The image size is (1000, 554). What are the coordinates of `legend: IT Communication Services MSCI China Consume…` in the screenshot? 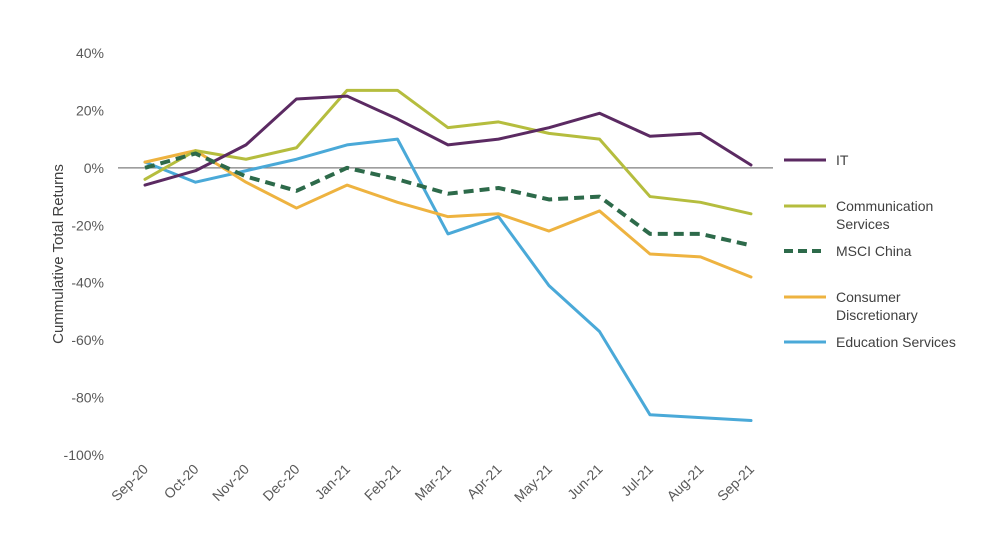 It's located at (870, 251).